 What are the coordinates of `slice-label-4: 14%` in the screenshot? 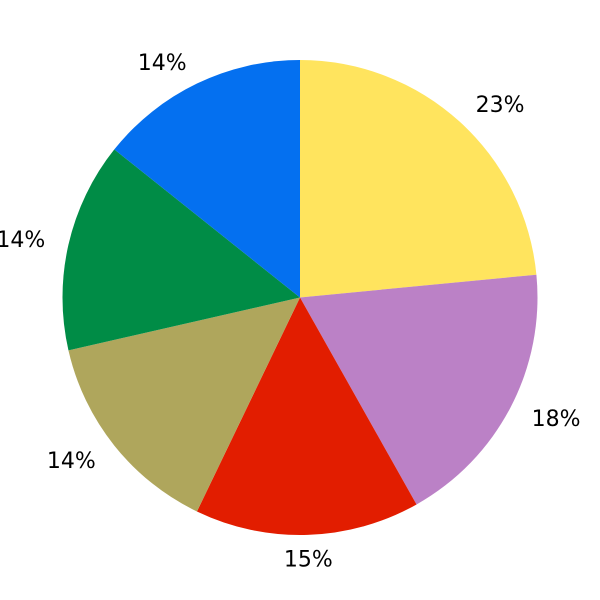 It's located at (71, 461).